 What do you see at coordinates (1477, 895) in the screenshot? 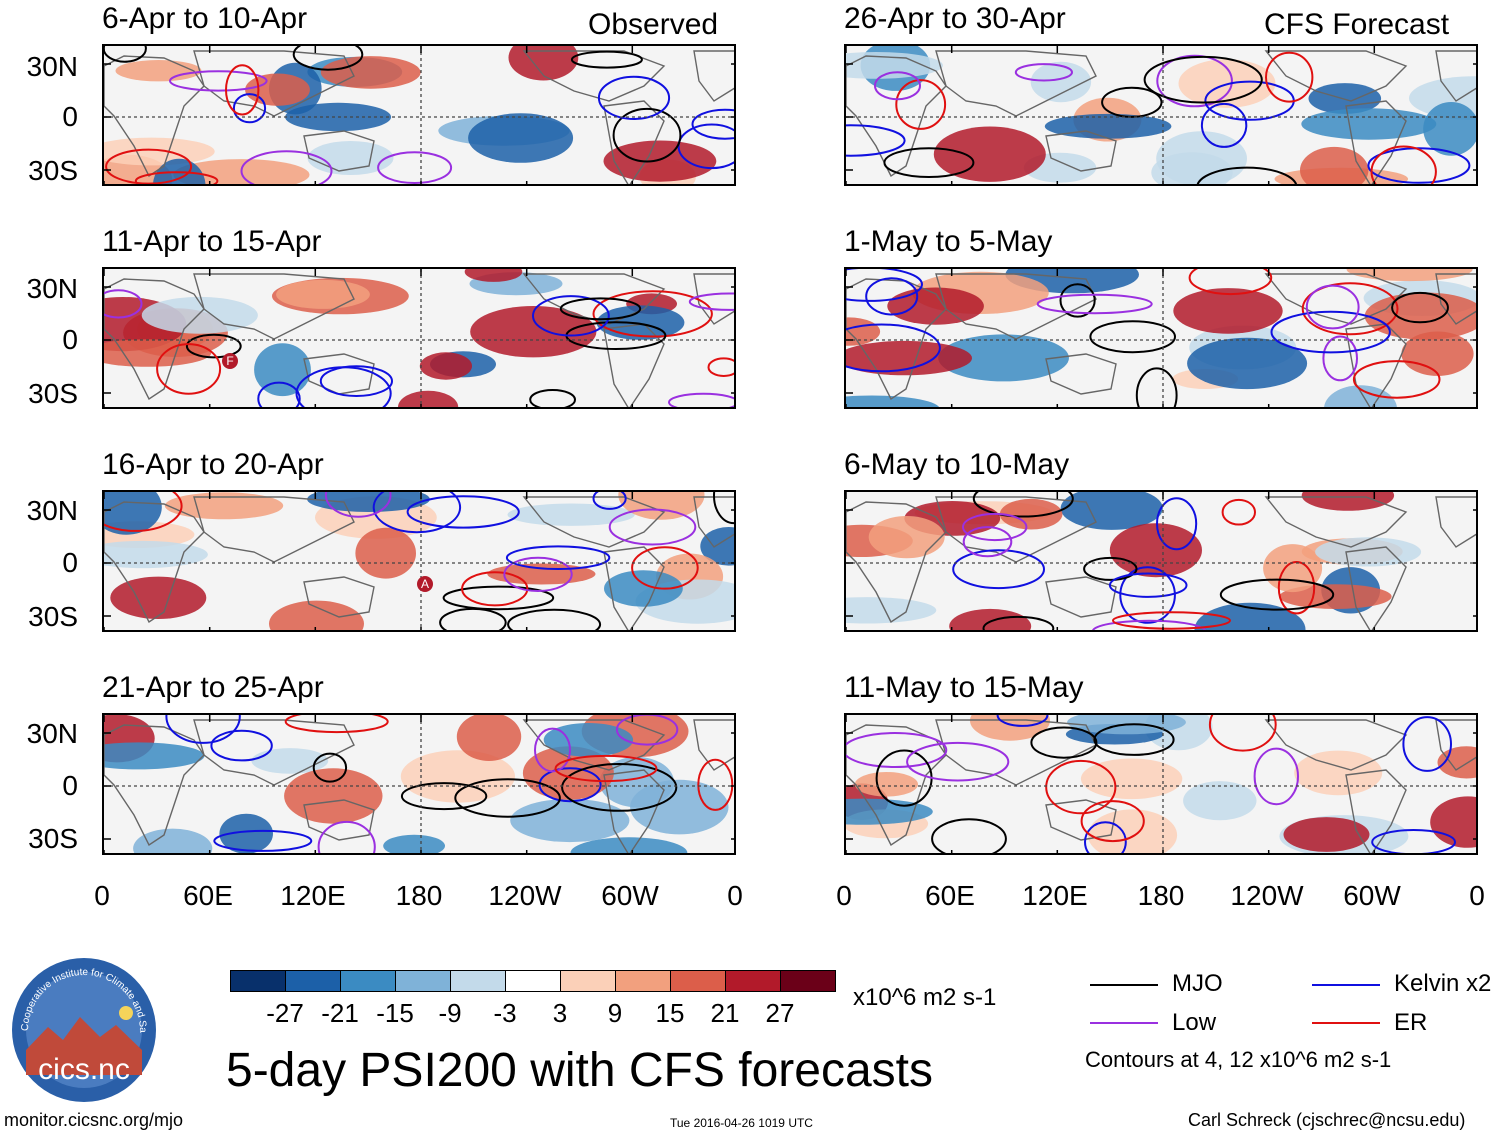
I see `lon-label: 0` at bounding box center [1477, 895].